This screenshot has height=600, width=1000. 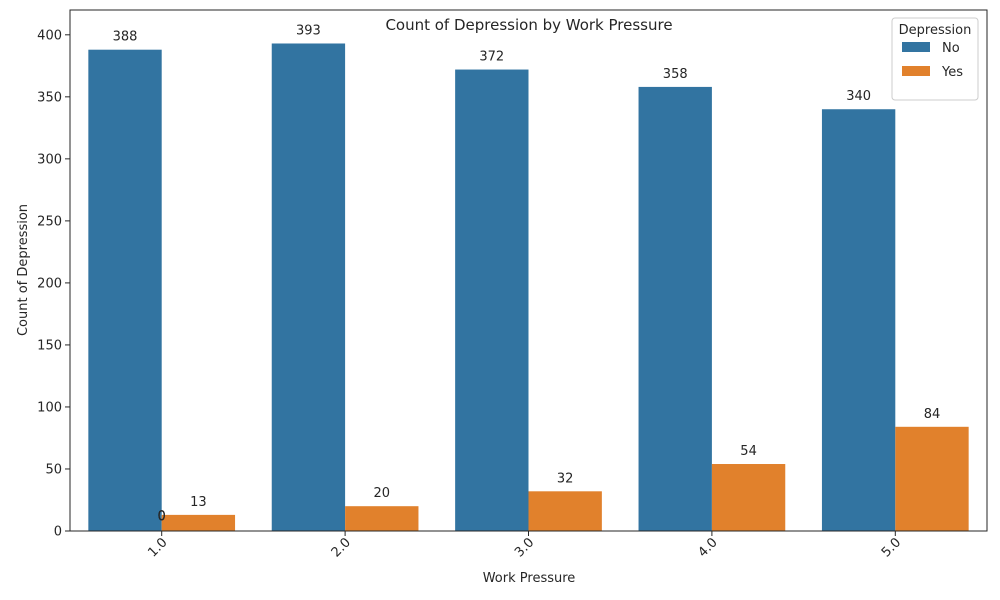 I want to click on chart-title: Count of Depression by Work Pressure, so click(x=528, y=25).